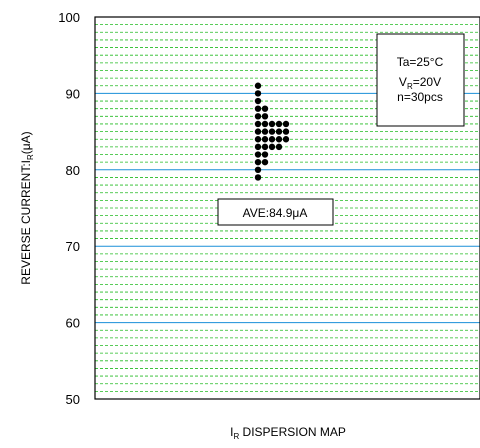  I want to click on y-tick-label: 80, so click(73, 170).